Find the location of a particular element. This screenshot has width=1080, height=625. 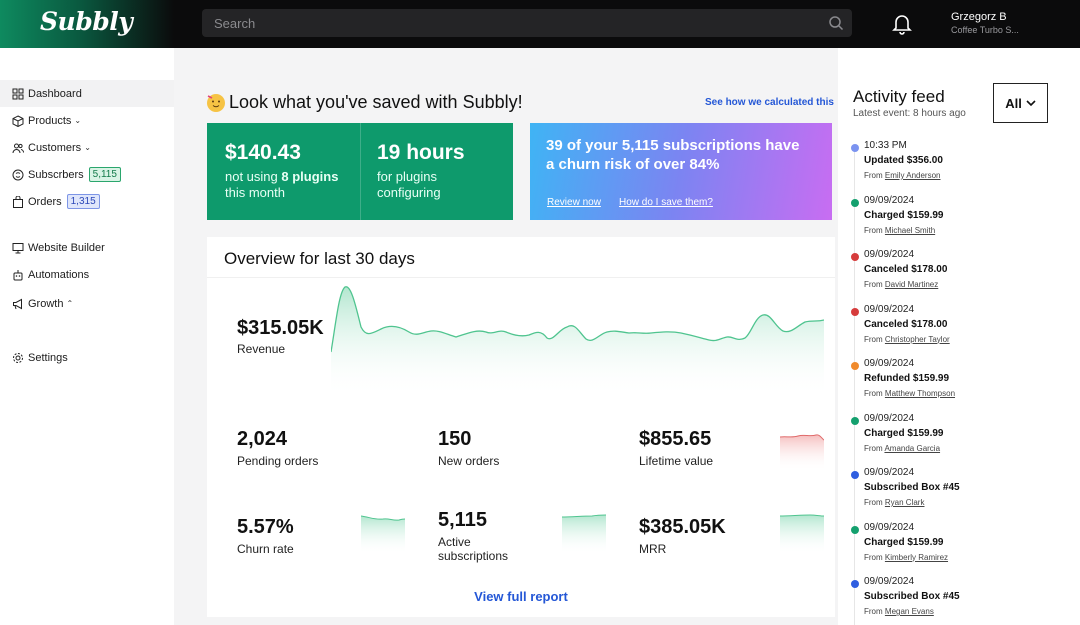

chevron-up-icon: ⌃ is located at coordinates (70, 303).